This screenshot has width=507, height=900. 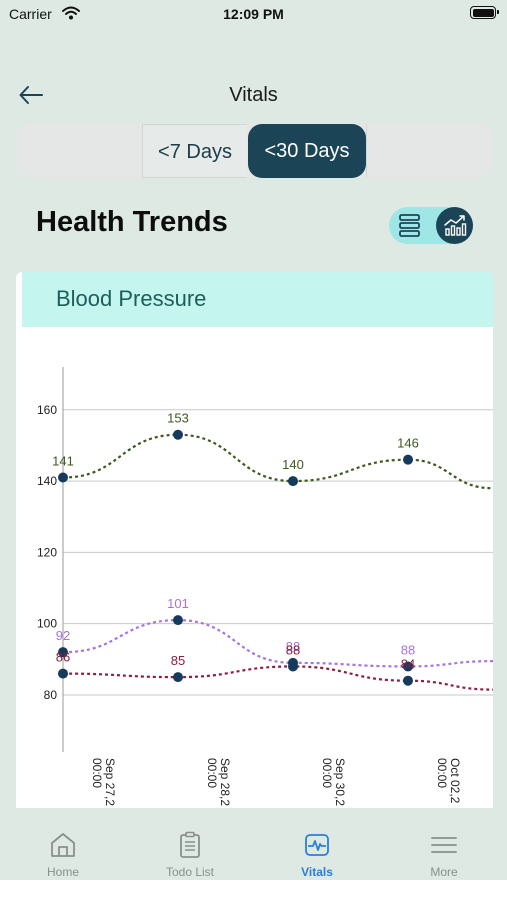 I want to click on data-label: 92, so click(x=63, y=635).